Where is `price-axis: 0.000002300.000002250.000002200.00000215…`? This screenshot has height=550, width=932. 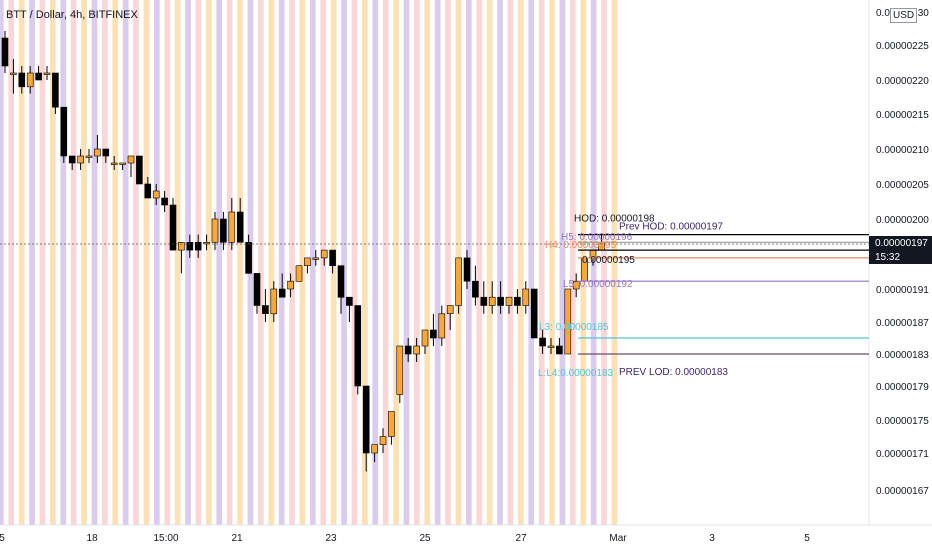 price-axis: 0.000002300.000002250.000002200.00000215… is located at coordinates (902, 252).